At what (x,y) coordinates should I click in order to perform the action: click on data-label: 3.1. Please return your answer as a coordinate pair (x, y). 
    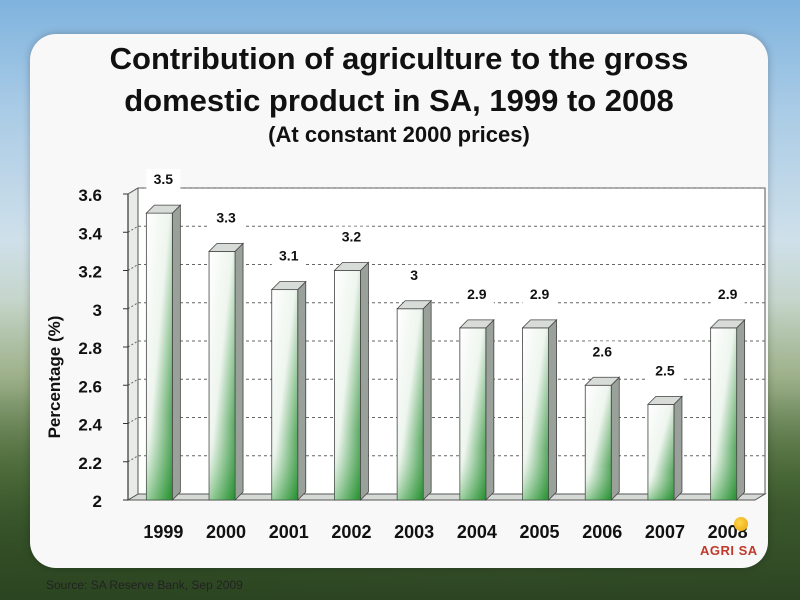
    Looking at the image, I should click on (289, 256).